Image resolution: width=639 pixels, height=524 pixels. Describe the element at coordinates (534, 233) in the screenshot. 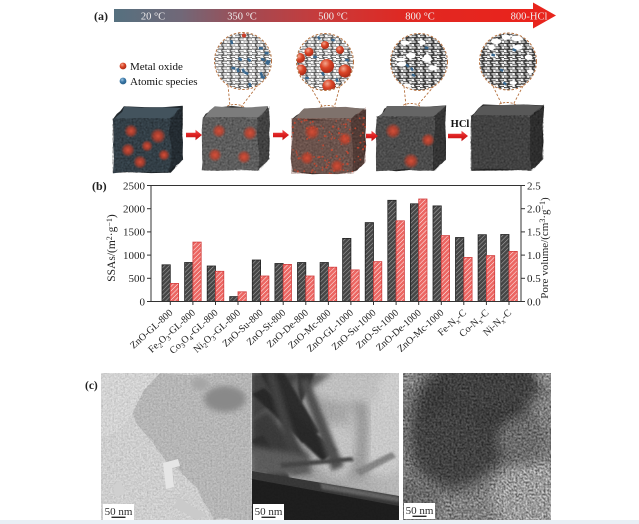

I see `svg-text: 1.5` at that location.